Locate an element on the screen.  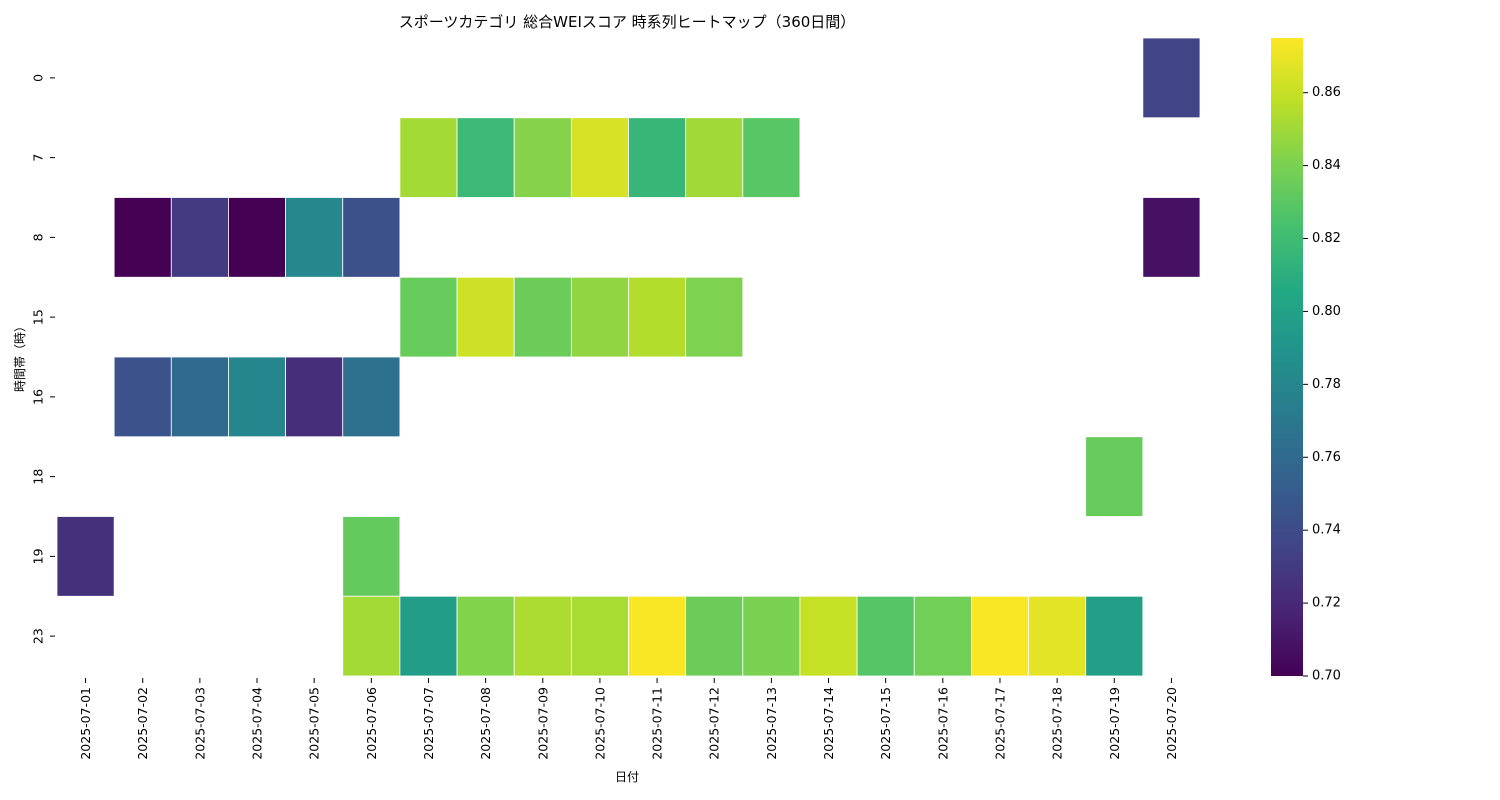
x-tick-label: 2025-07-02 is located at coordinates (142, 723).